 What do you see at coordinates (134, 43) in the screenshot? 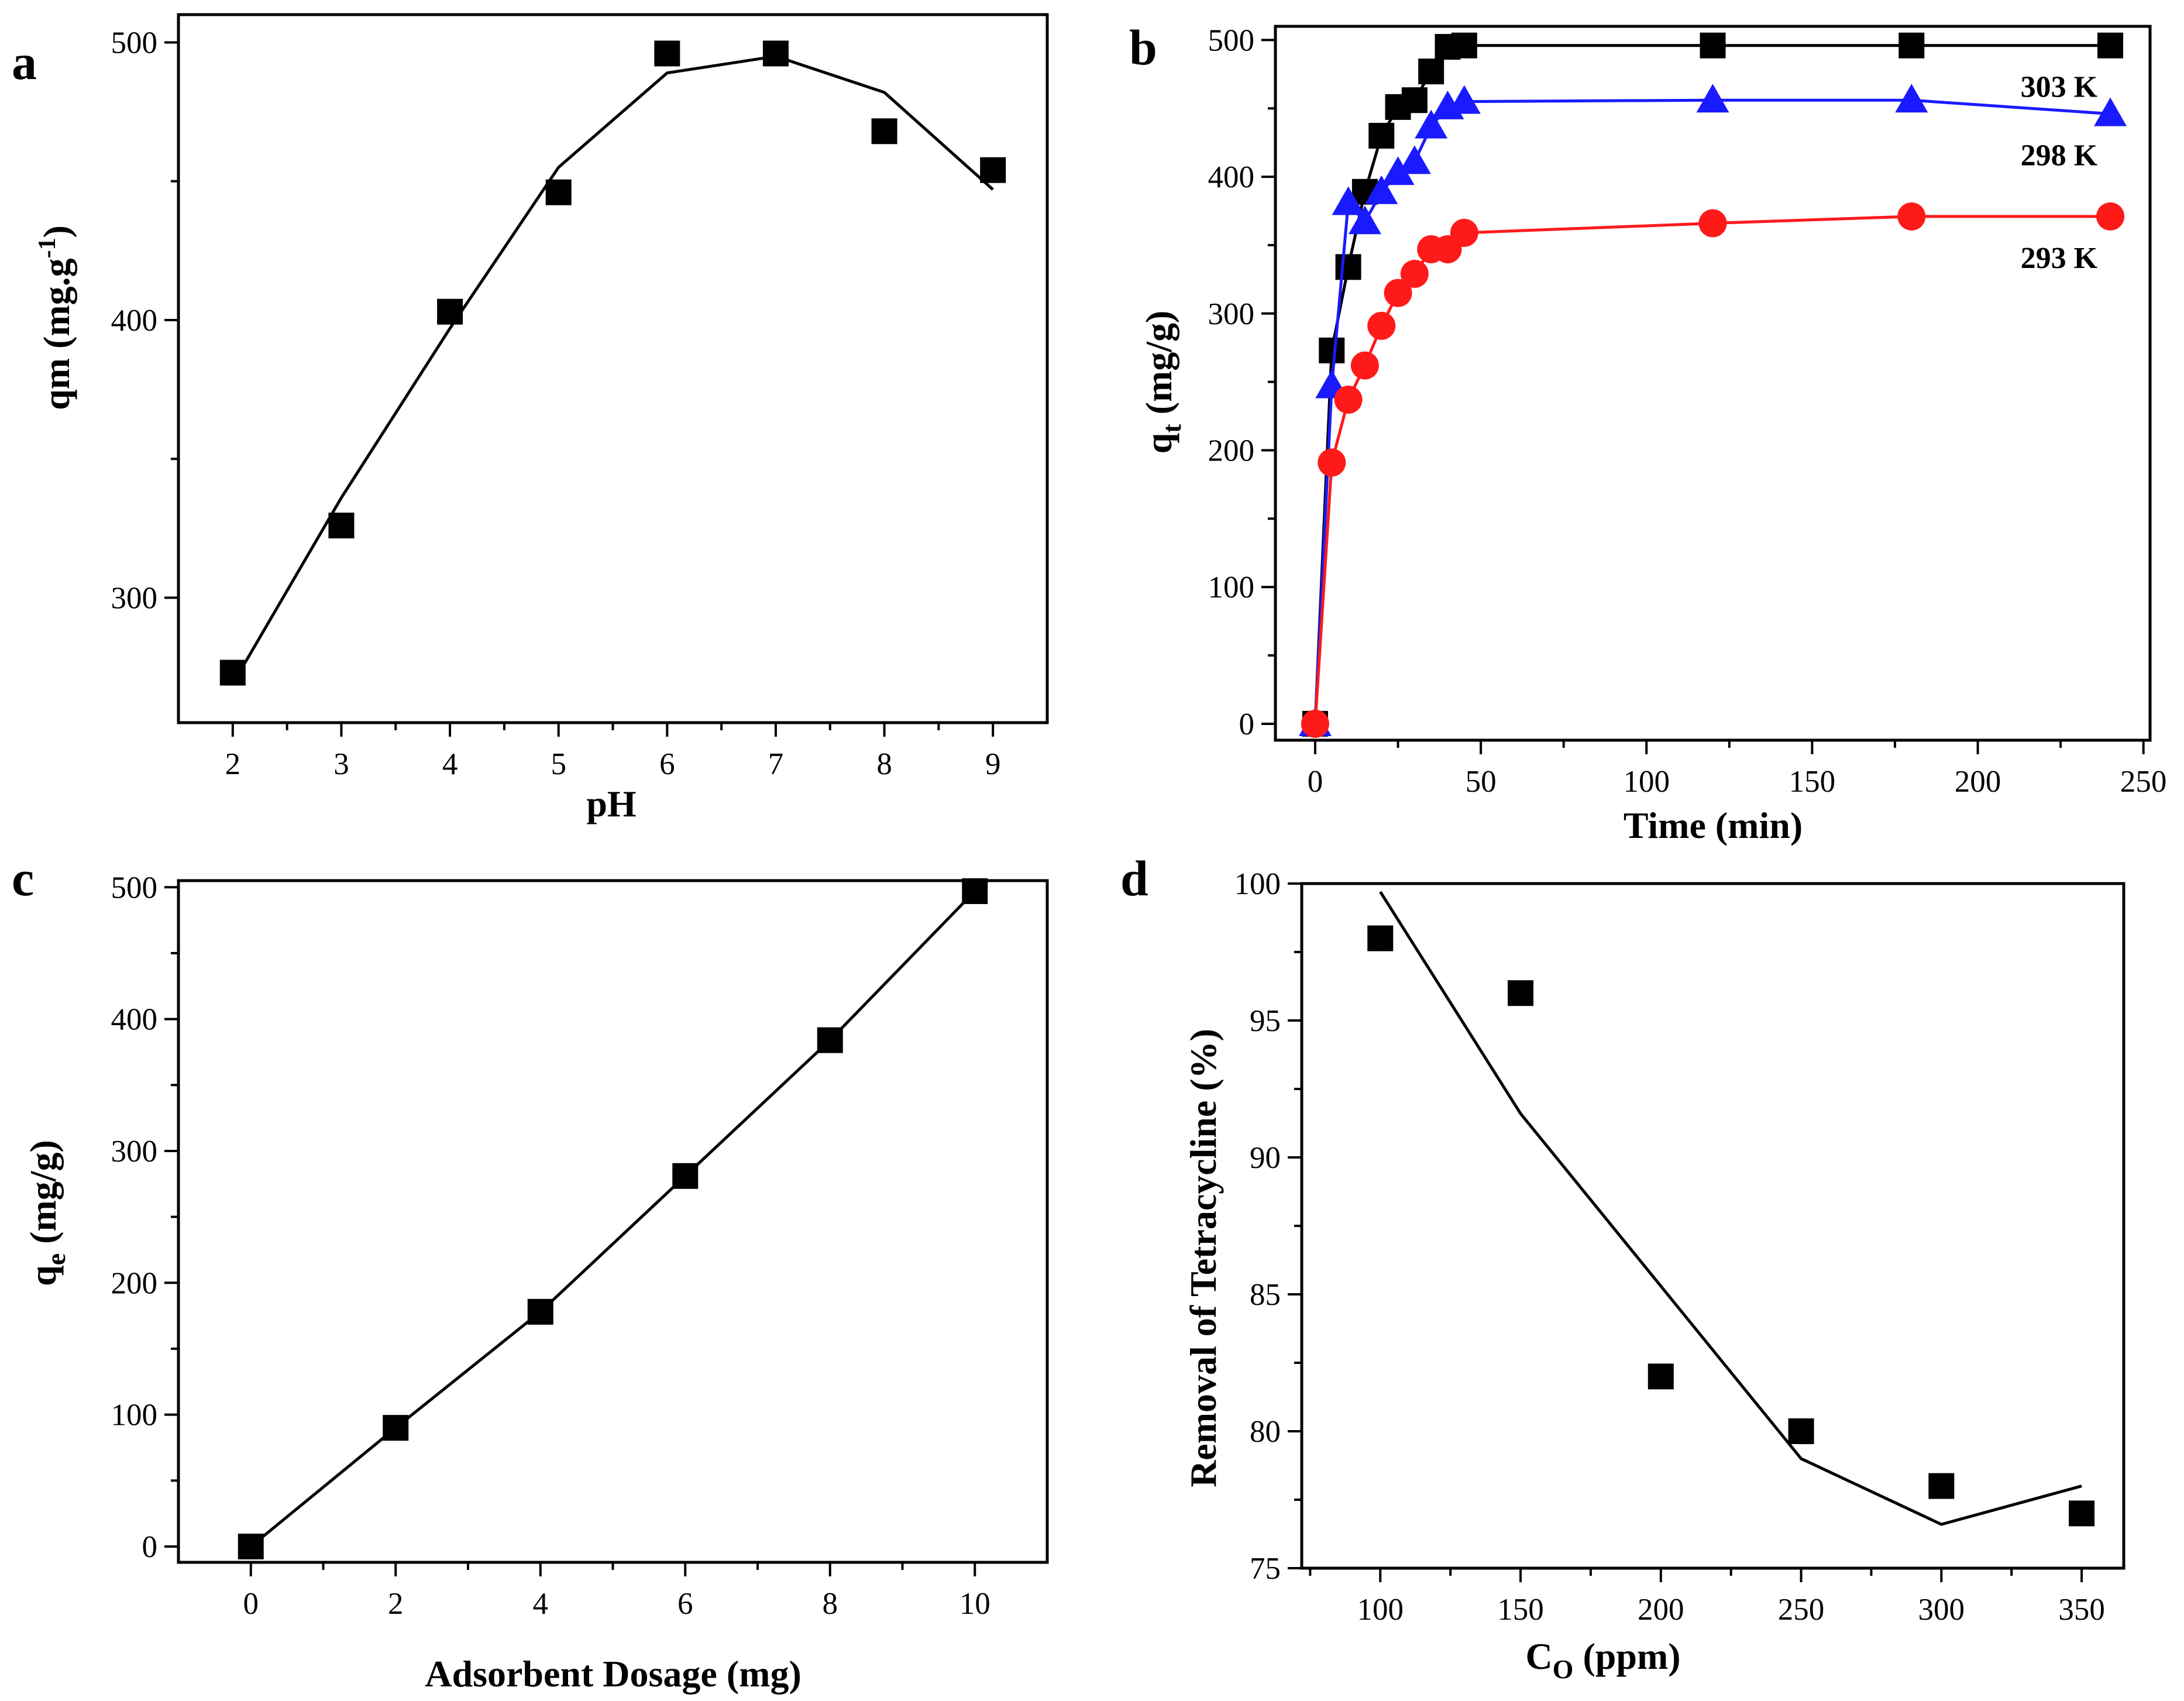
I see `panel-a-y-tick-label: 500` at bounding box center [134, 43].